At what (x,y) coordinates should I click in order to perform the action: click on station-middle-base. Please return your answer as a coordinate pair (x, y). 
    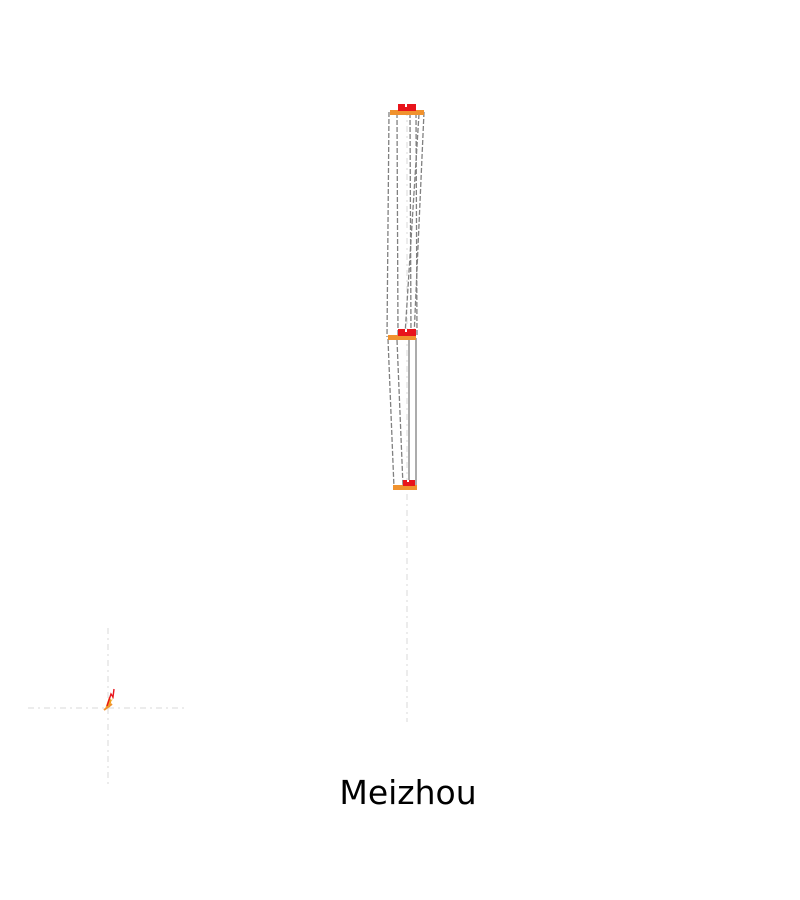
    Looking at the image, I should click on (402, 337).